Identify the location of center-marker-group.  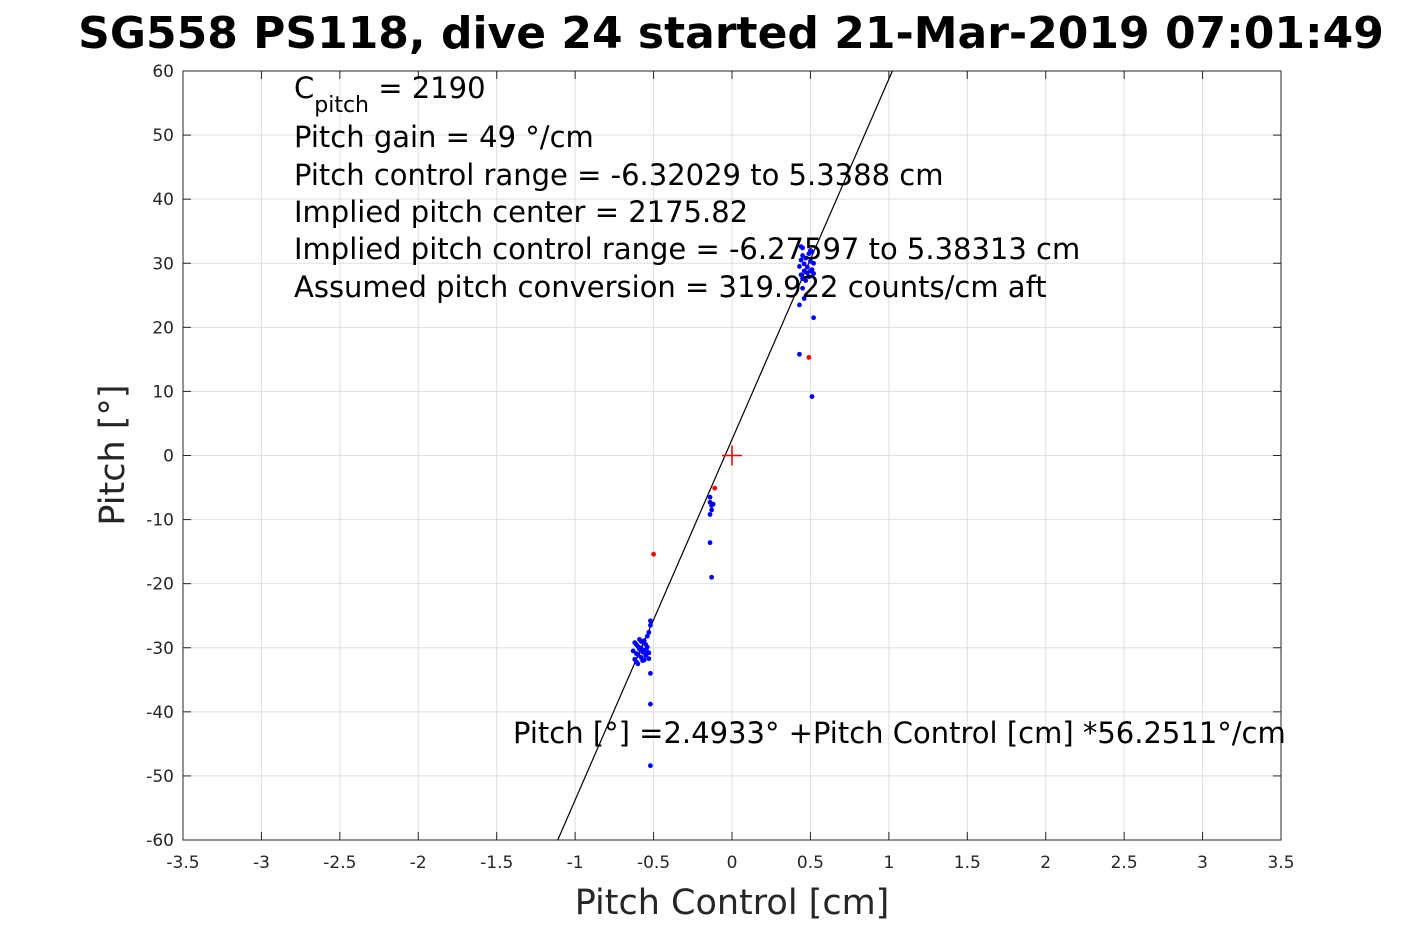
(732, 455).